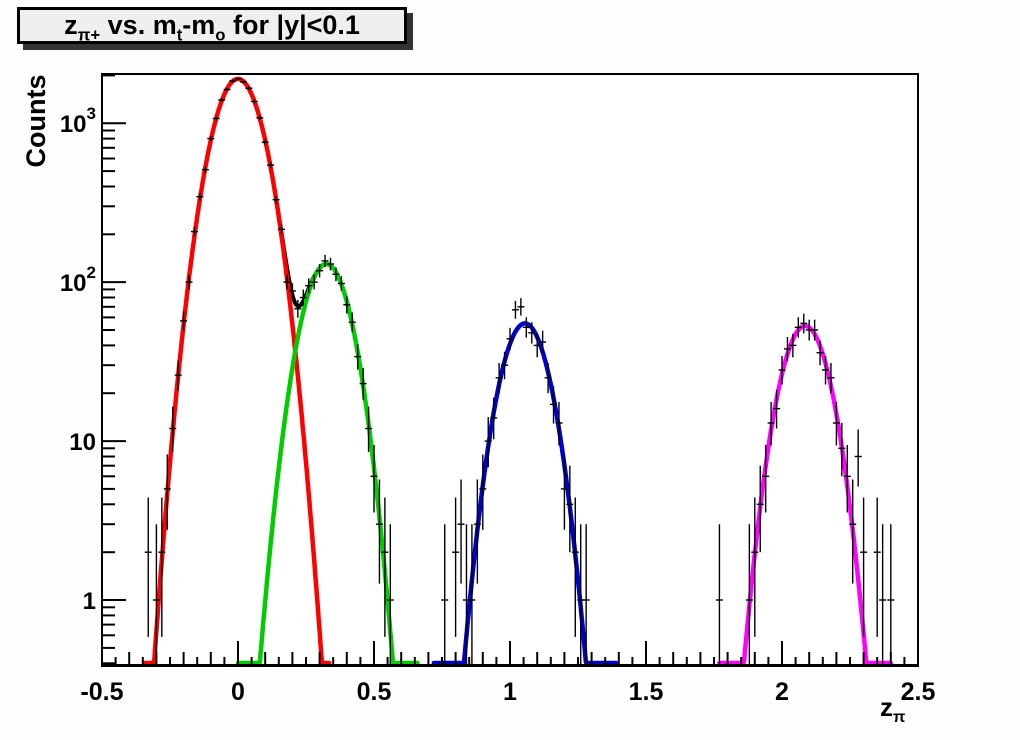  I want to click on x-tick-label: 2.5, so click(918, 692).